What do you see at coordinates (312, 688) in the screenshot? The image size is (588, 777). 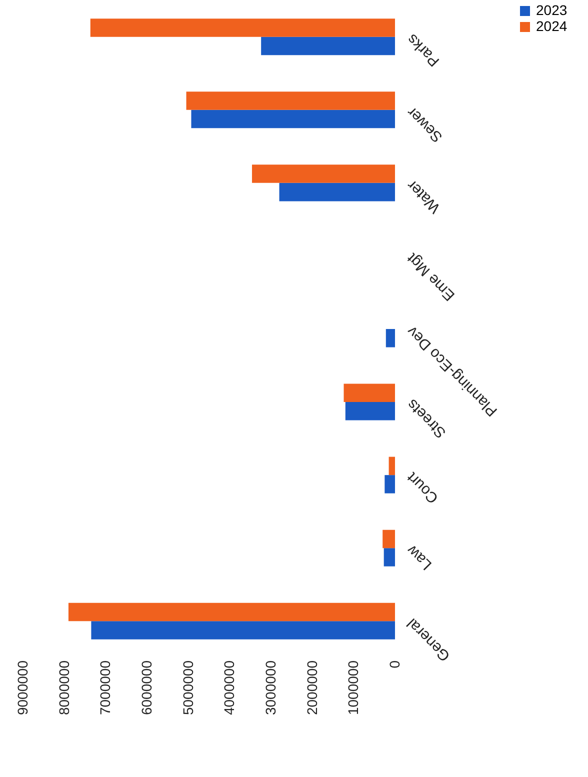 I see `x-tick-label: 2000000` at bounding box center [312, 688].